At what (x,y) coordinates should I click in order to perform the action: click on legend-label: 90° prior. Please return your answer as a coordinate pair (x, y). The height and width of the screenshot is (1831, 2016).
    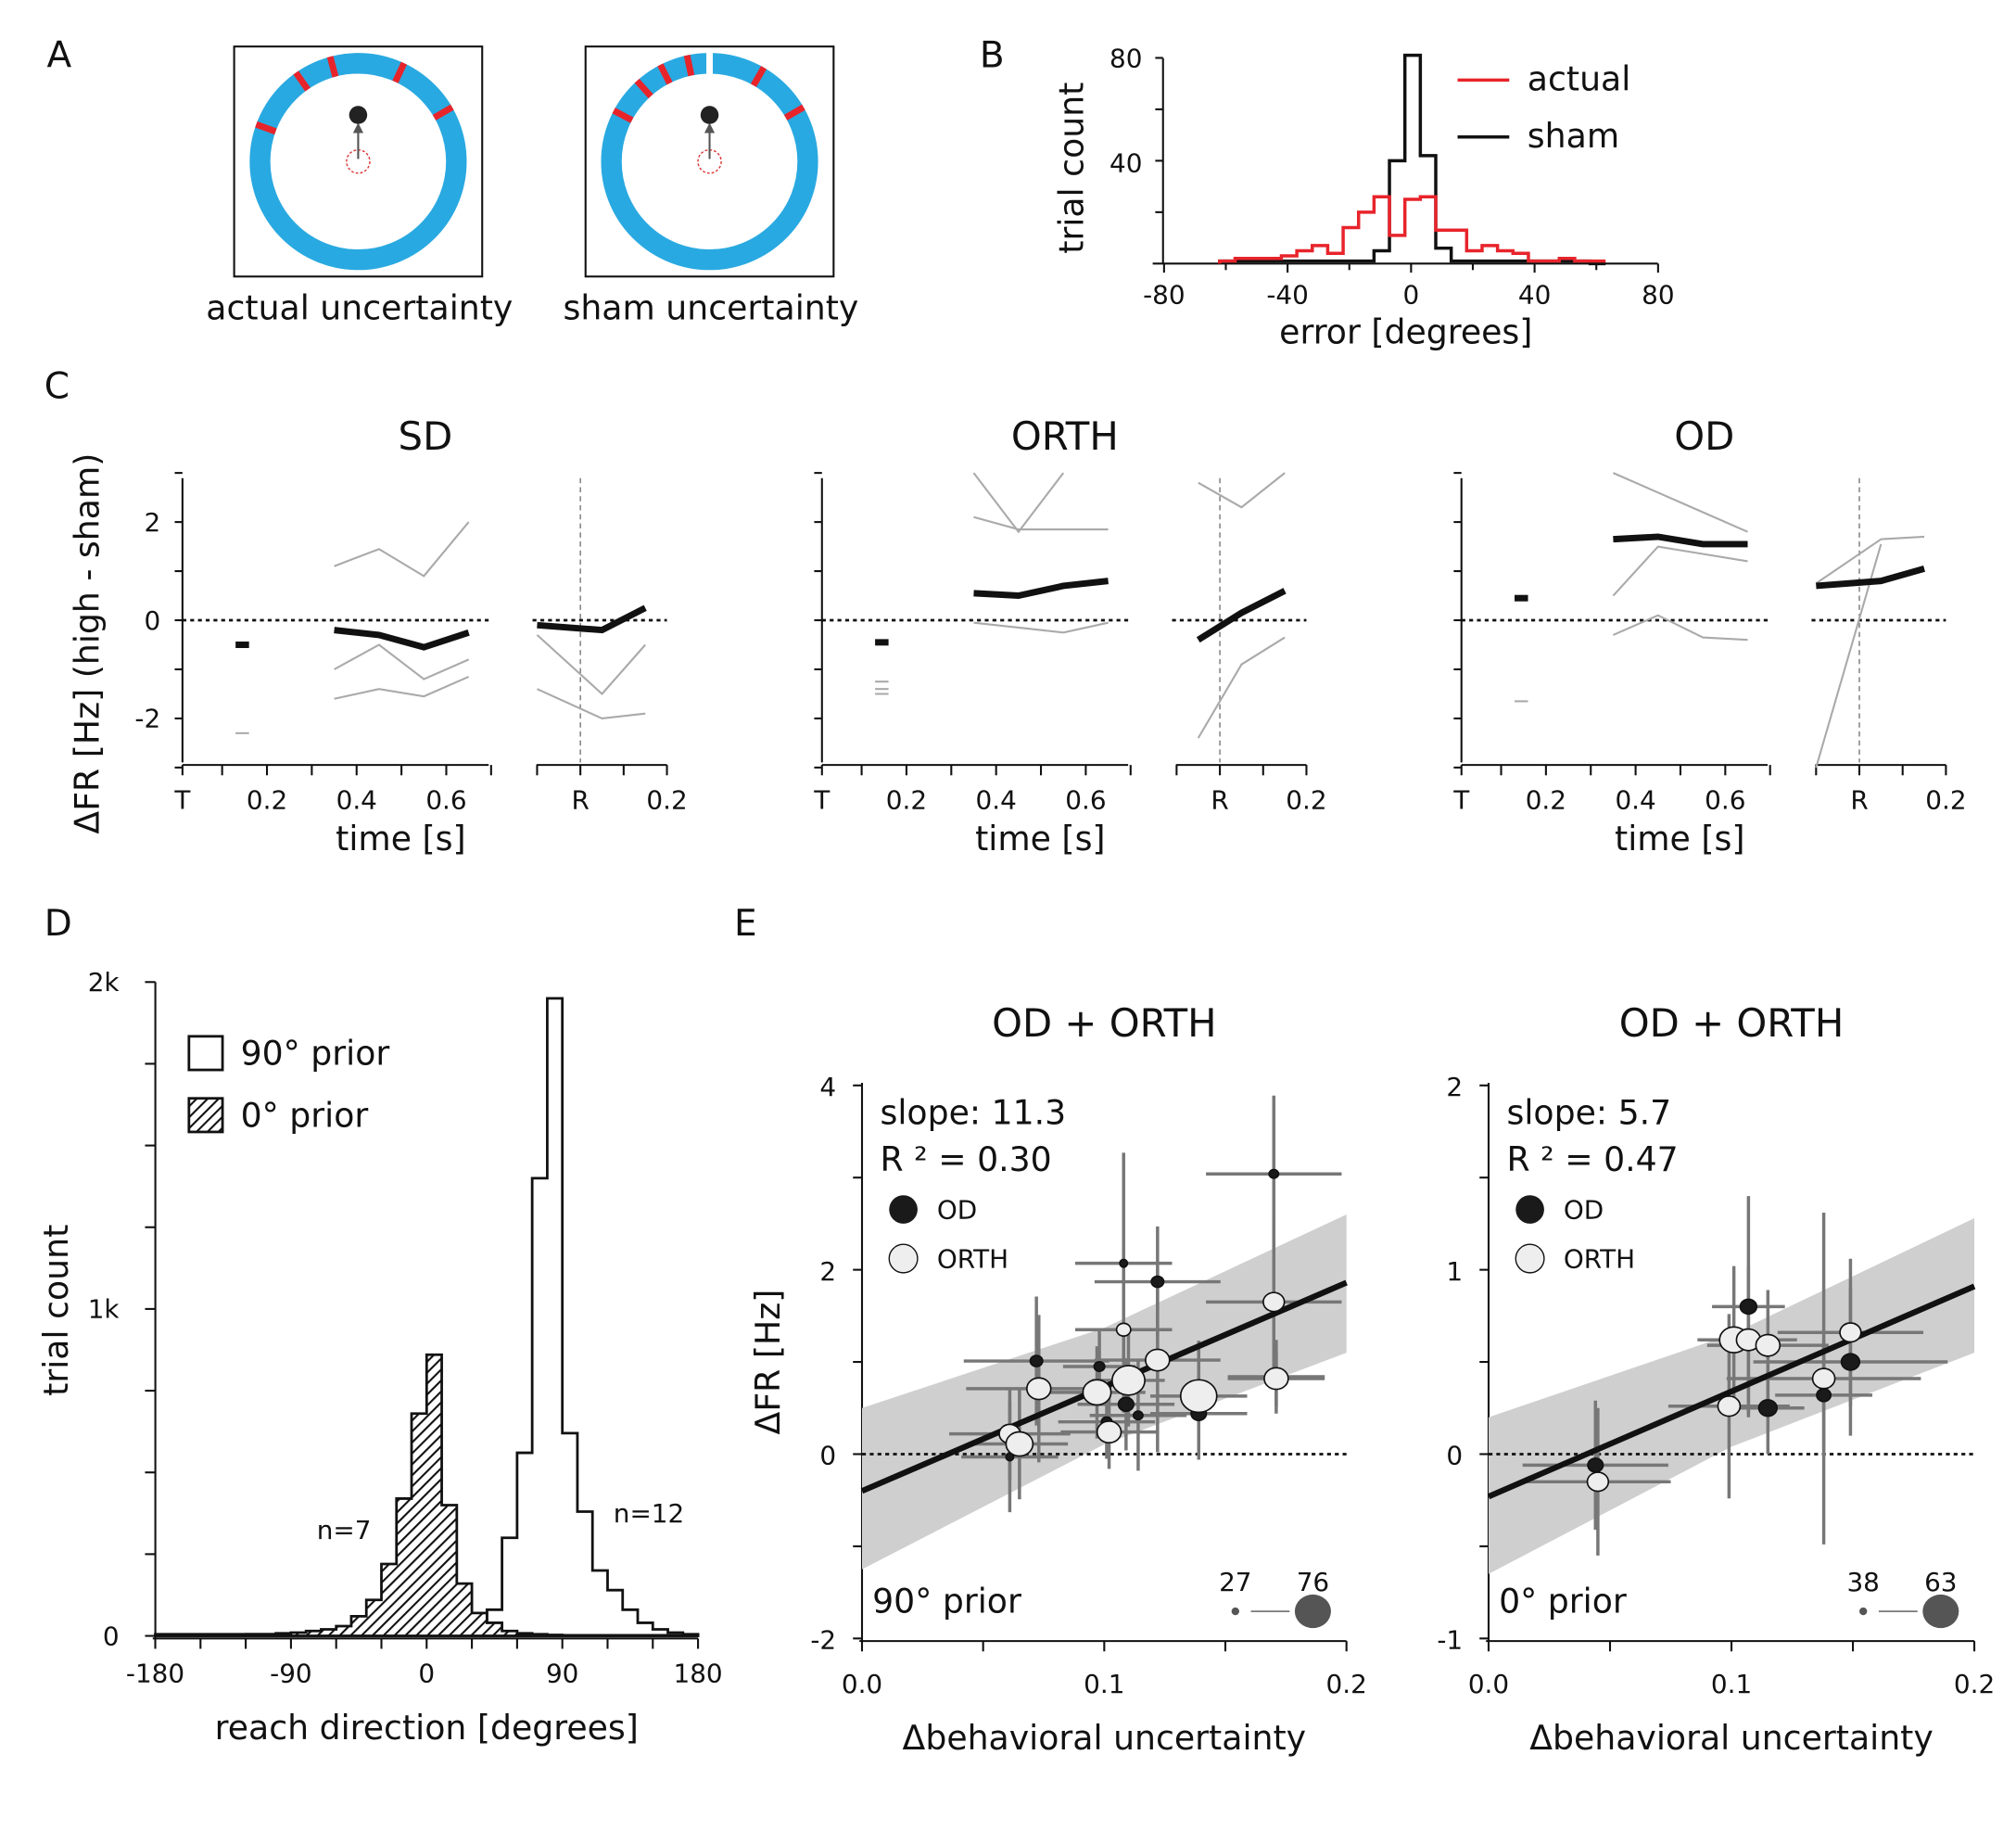
    Looking at the image, I should click on (315, 1053).